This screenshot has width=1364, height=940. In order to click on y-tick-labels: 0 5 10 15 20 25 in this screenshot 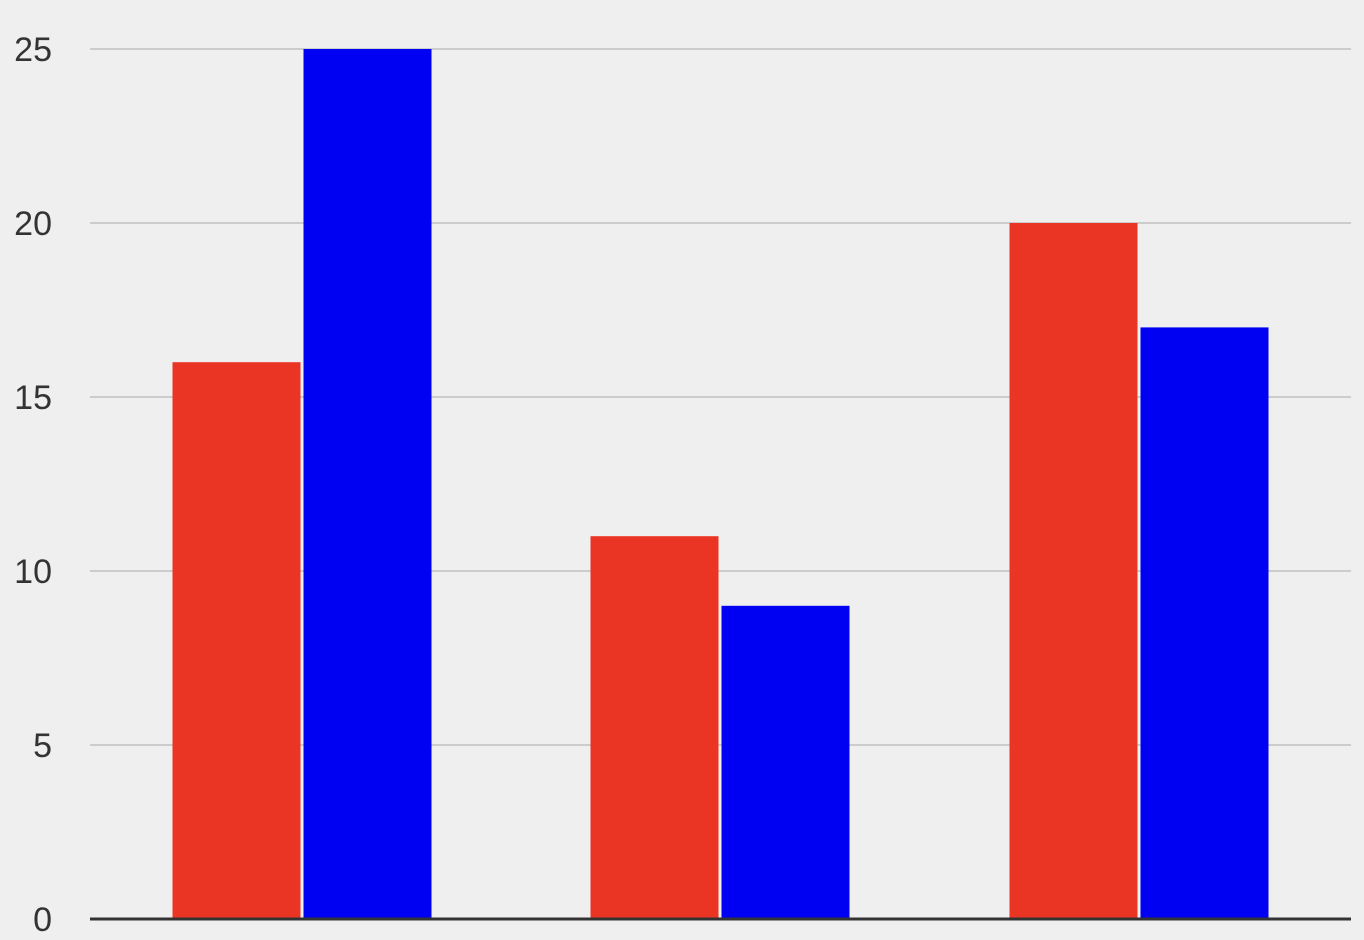, I will do `click(33, 485)`.